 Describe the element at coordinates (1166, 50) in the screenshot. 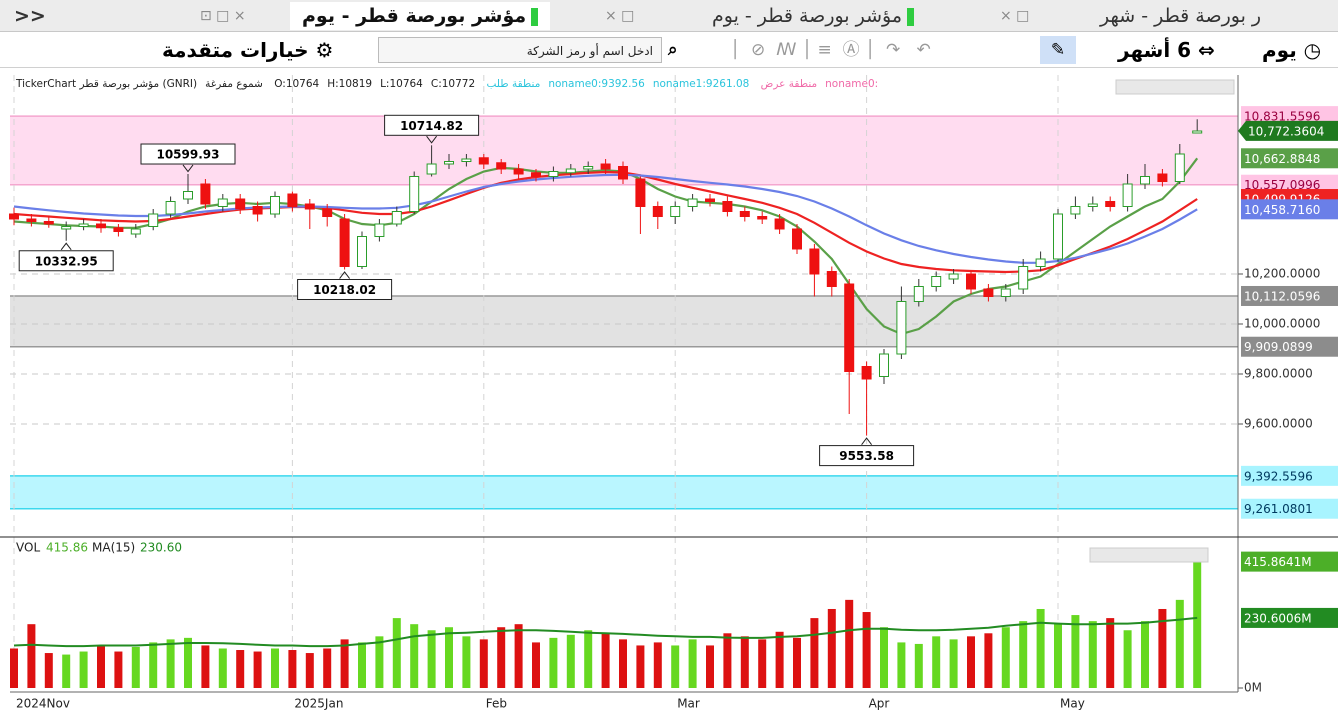

I see `range-selector: ⇔ 6 أشهر` at that location.